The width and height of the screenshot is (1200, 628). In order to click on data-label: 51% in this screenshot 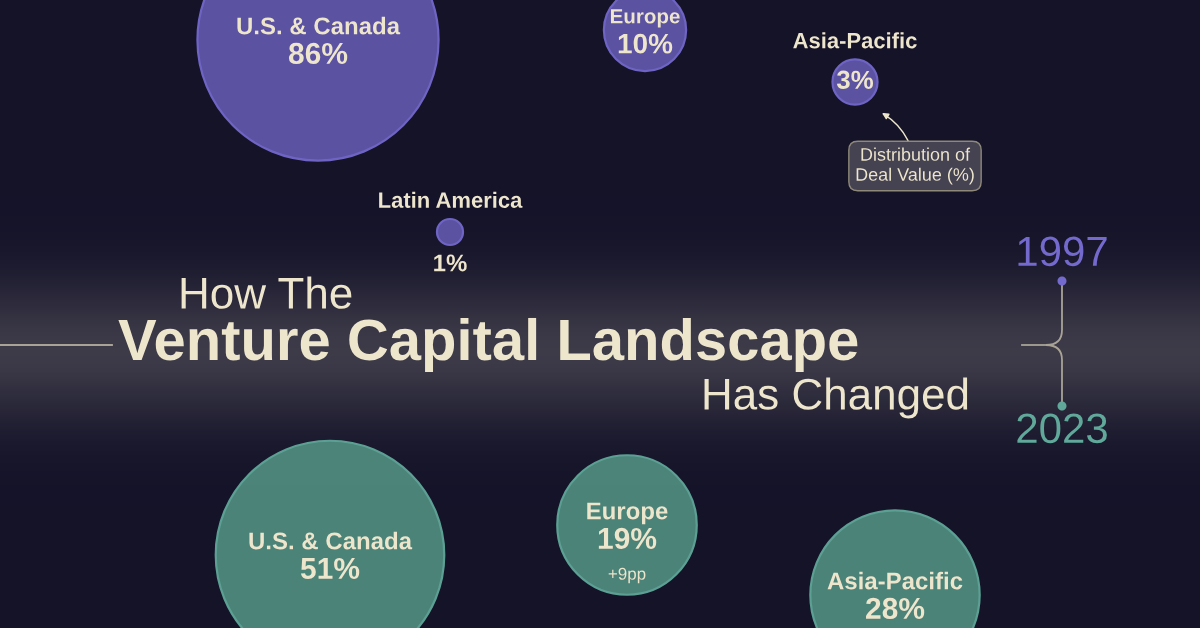, I will do `click(330, 568)`.